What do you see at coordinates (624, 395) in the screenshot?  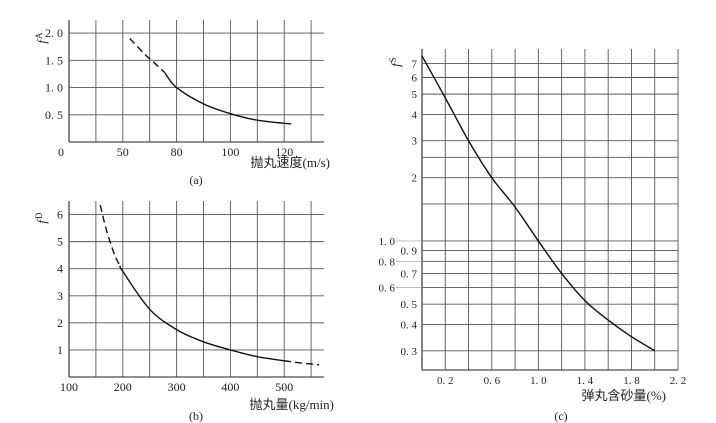 I see `x-axis-label: 弹丸含砂量(%)` at bounding box center [624, 395].